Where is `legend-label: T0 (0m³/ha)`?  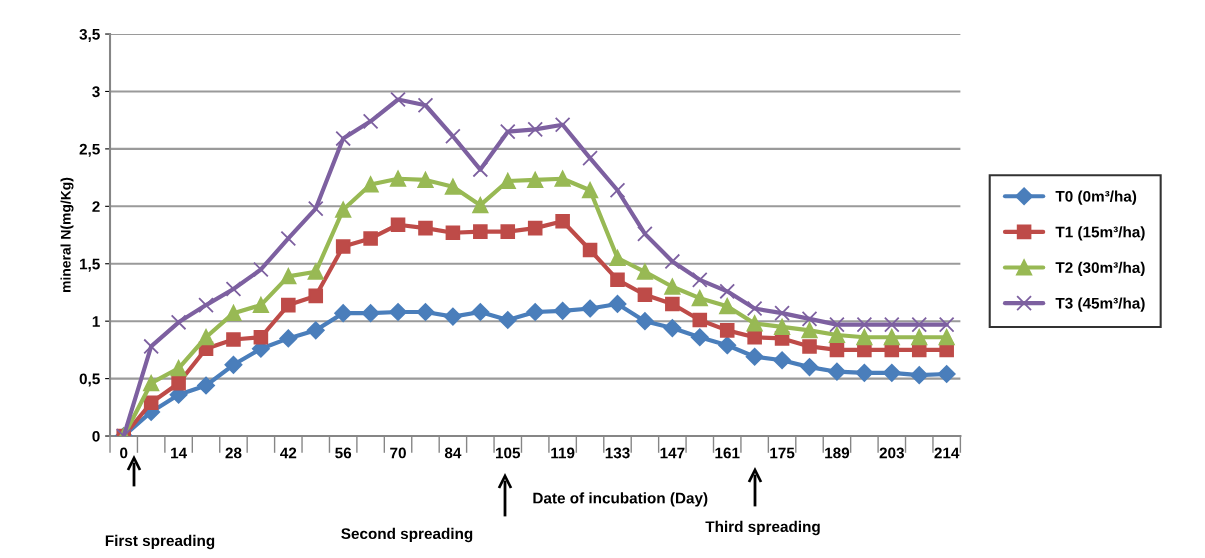
legend-label: T0 (0m³/ha) is located at coordinates (1096, 197).